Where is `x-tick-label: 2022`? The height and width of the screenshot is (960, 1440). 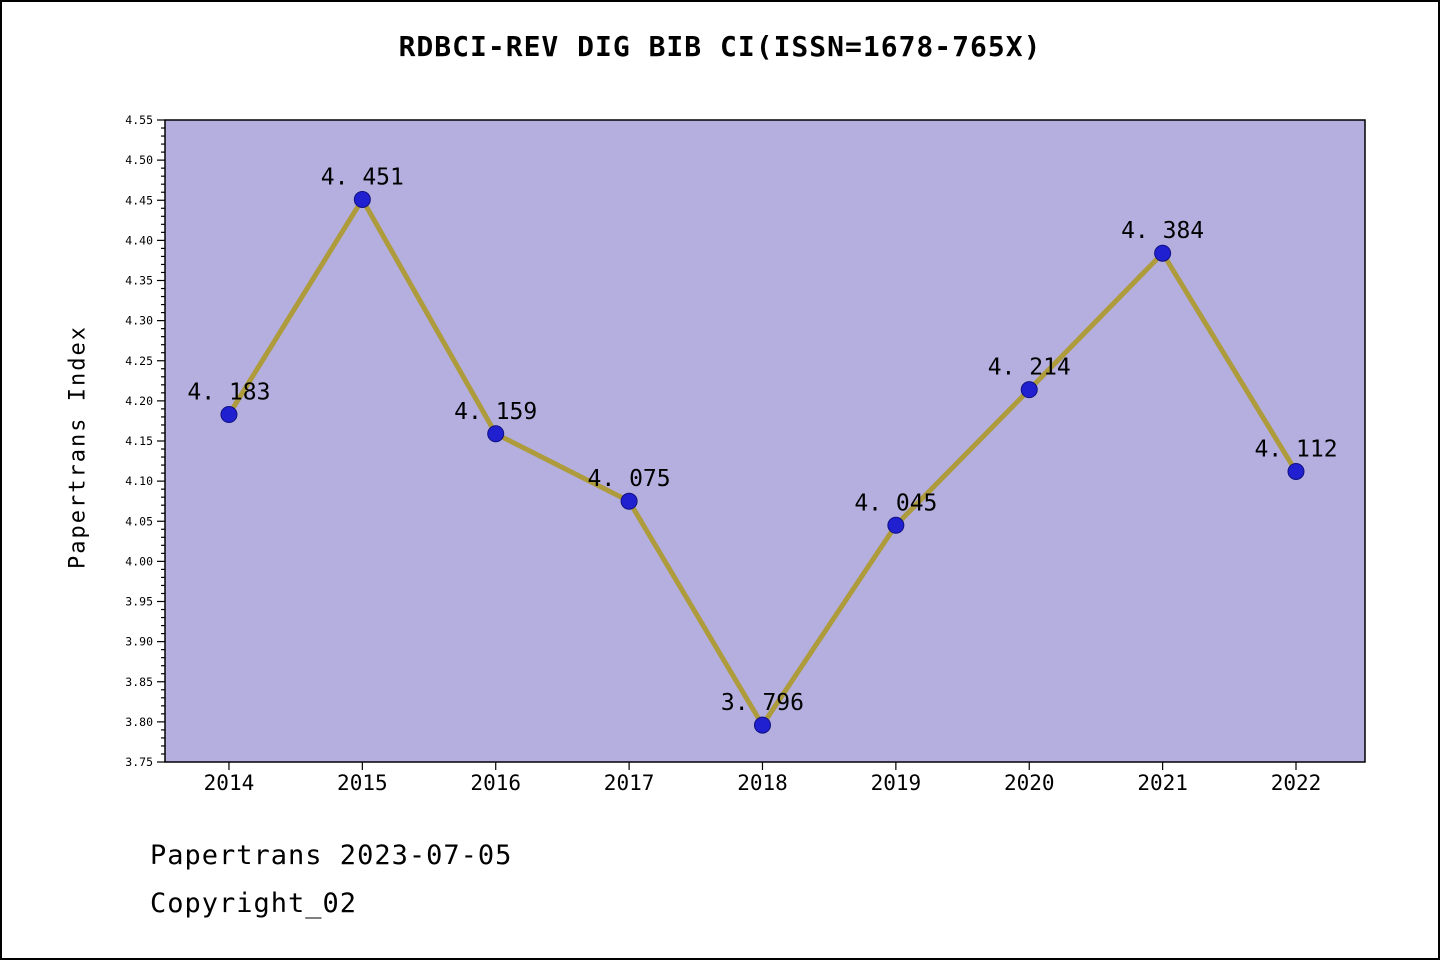
x-tick-label: 2022 is located at coordinates (1296, 783).